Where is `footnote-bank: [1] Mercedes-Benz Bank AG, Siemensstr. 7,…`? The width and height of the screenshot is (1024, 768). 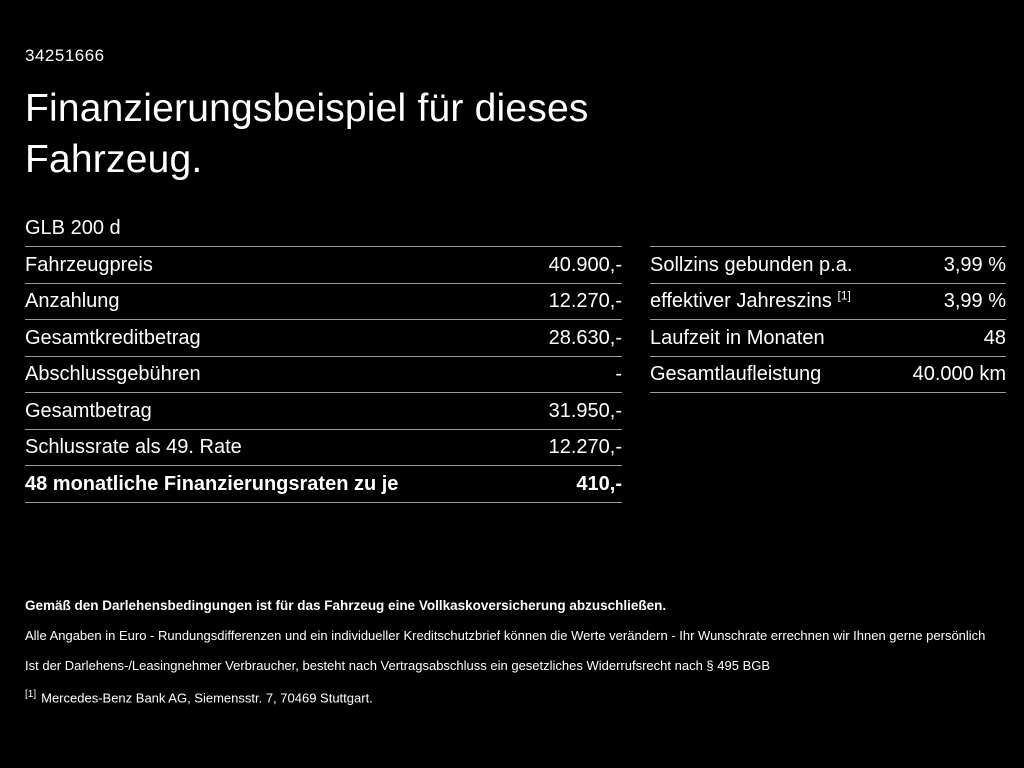
footnote-bank: [1] Mercedes-Benz Bank AG, Siemensstr. 7,… is located at coordinates (515, 697).